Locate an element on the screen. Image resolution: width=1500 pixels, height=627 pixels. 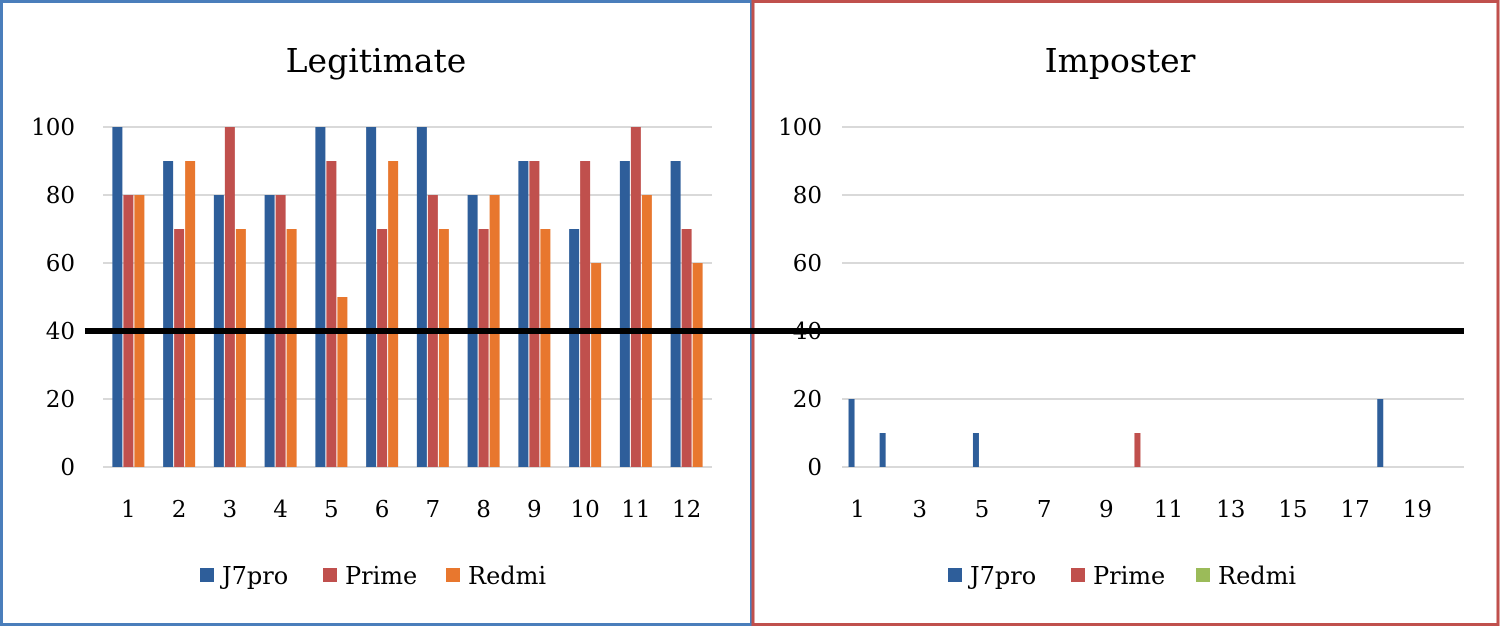
x-tick-label: 4 is located at coordinates (280, 510).